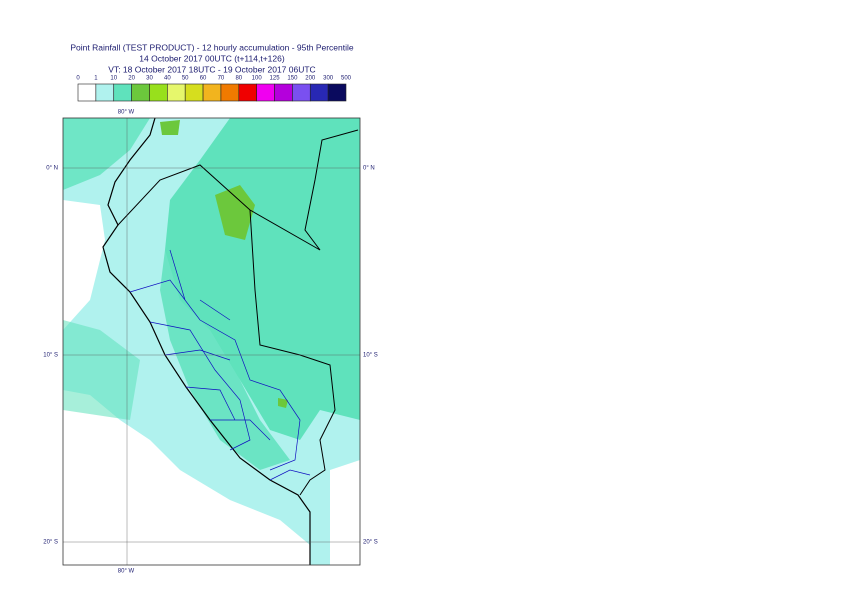  What do you see at coordinates (238, 79) in the screenshot?
I see `colorbar-label: 80` at bounding box center [238, 79].